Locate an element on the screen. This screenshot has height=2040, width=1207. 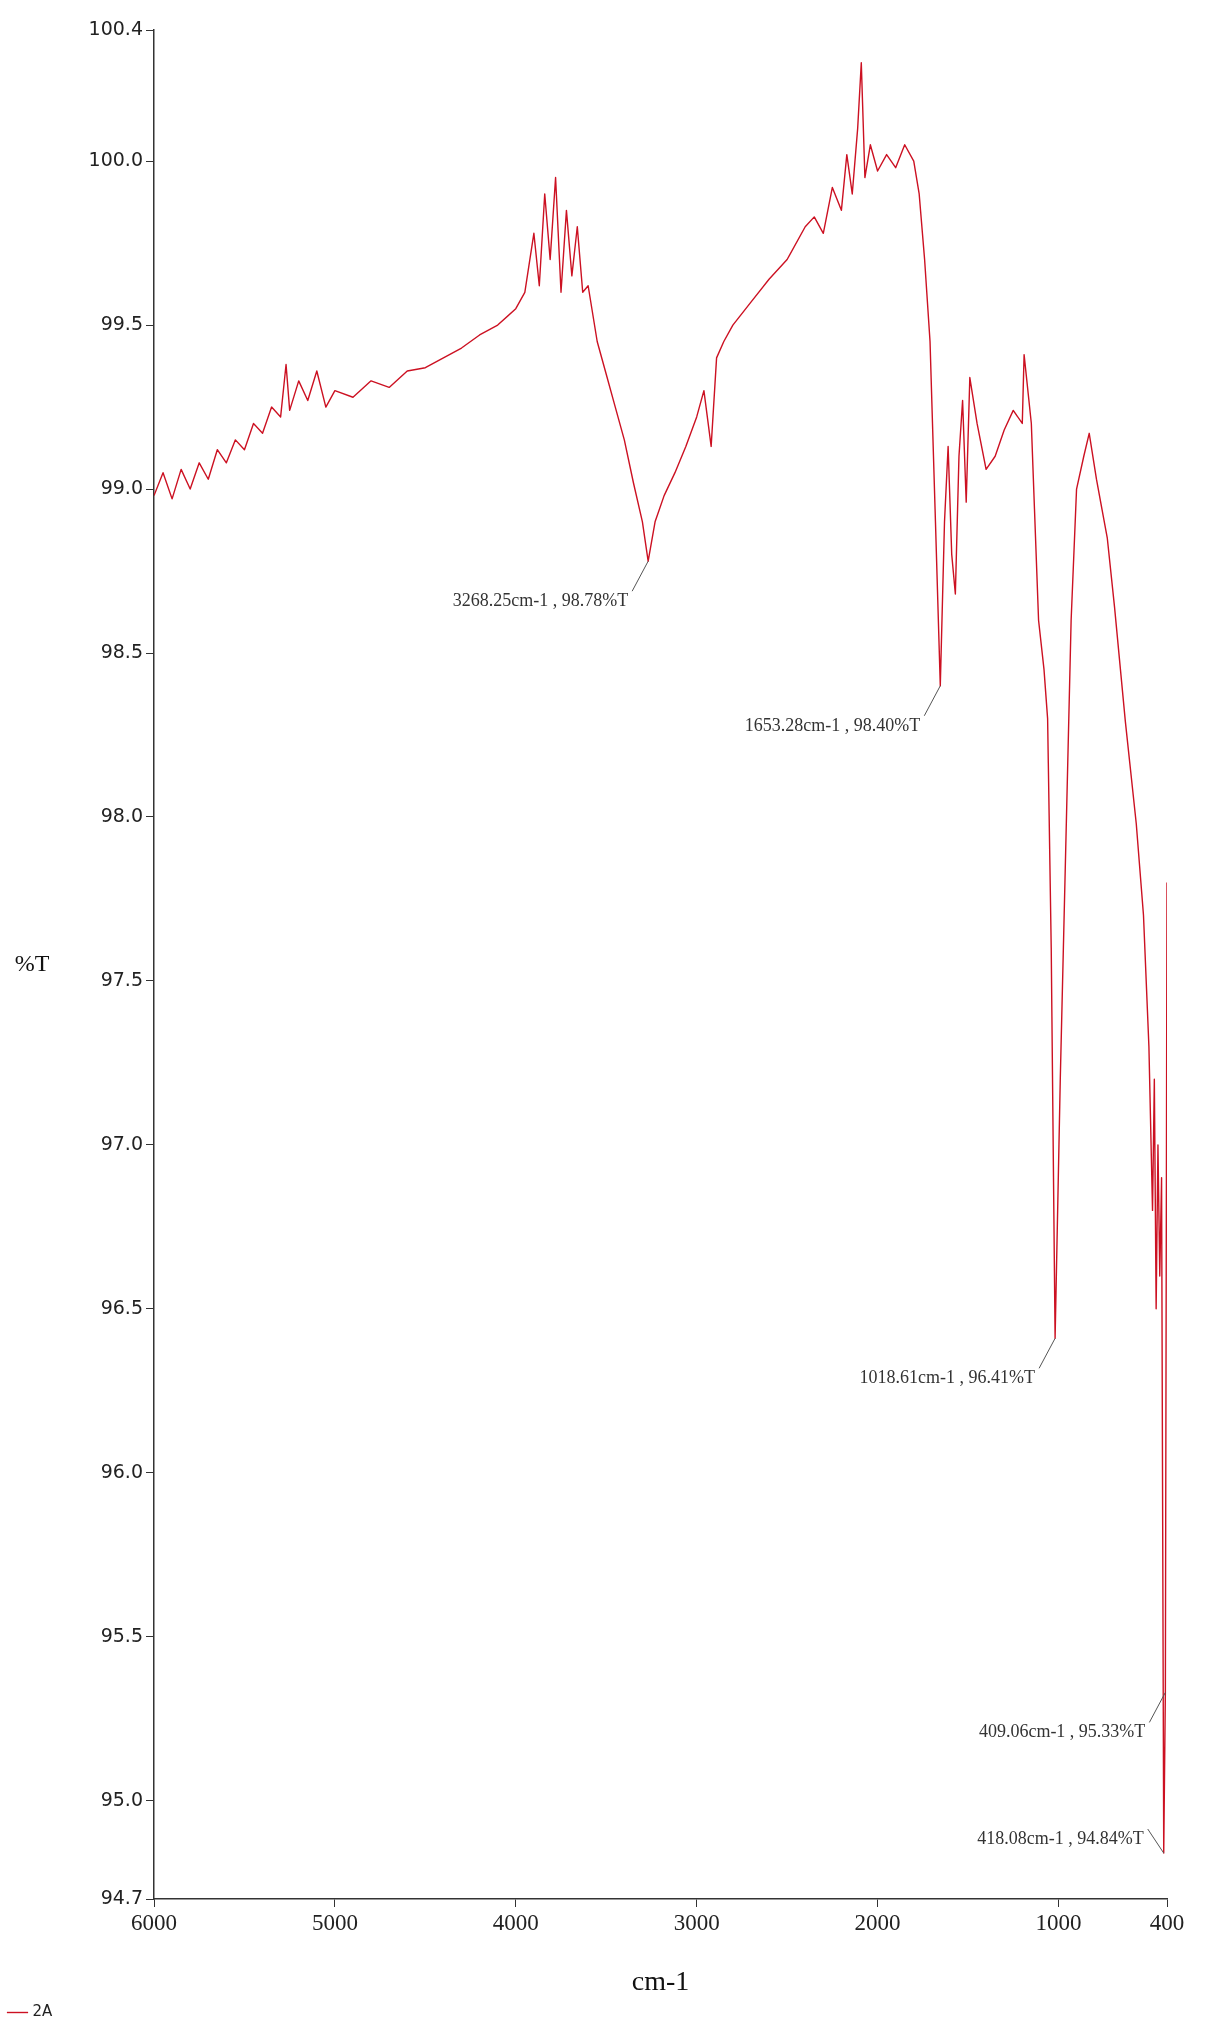
annotation: 3268.25cm-1 , 98.78%T is located at coordinates (540, 599).